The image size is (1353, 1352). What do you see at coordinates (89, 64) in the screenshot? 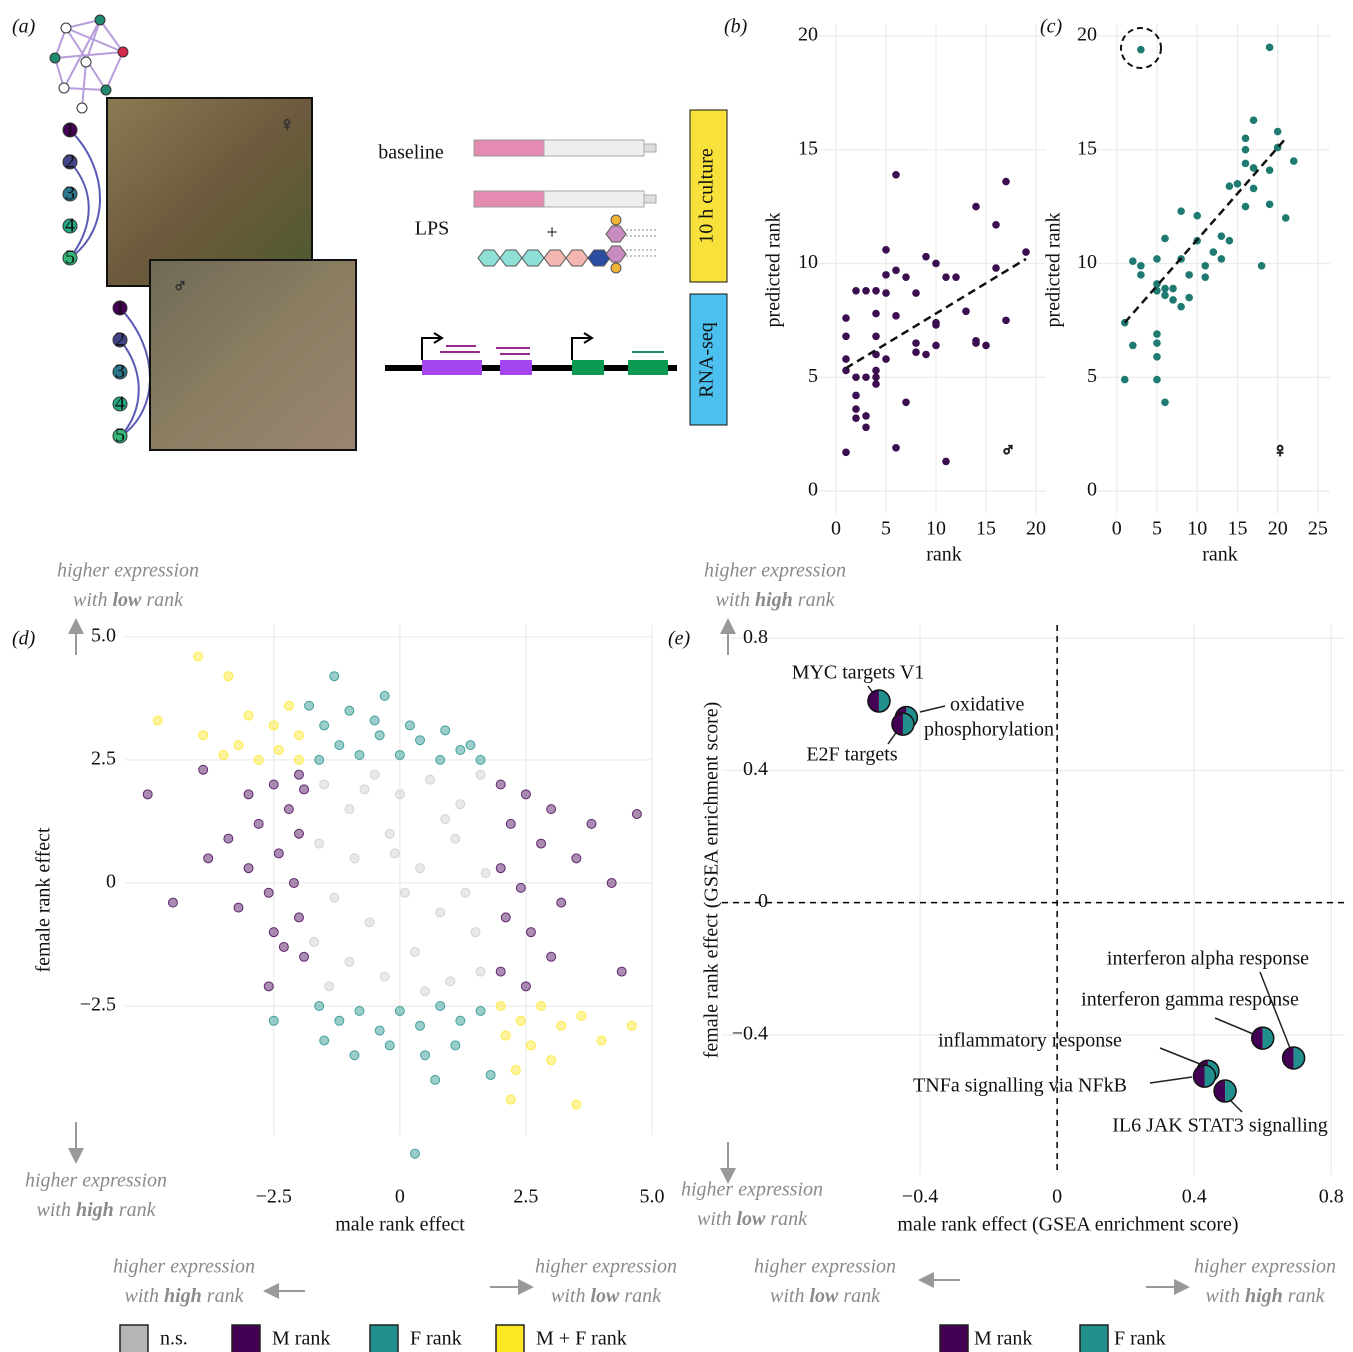
I see `network` at bounding box center [89, 64].